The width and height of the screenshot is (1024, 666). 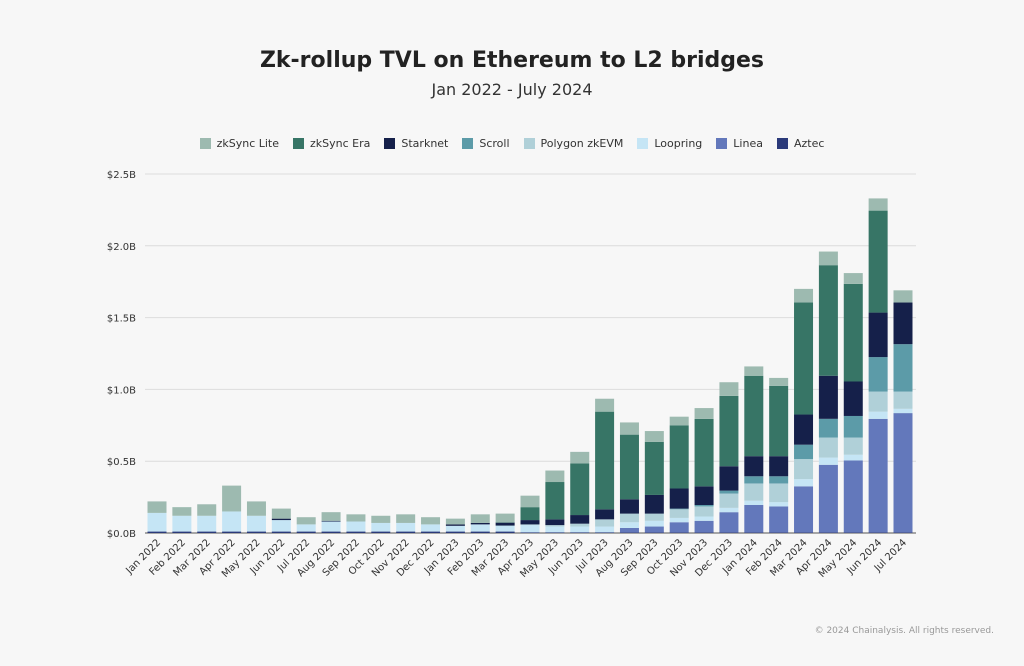 I want to click on legend-item: Scroll, so click(x=486, y=143).